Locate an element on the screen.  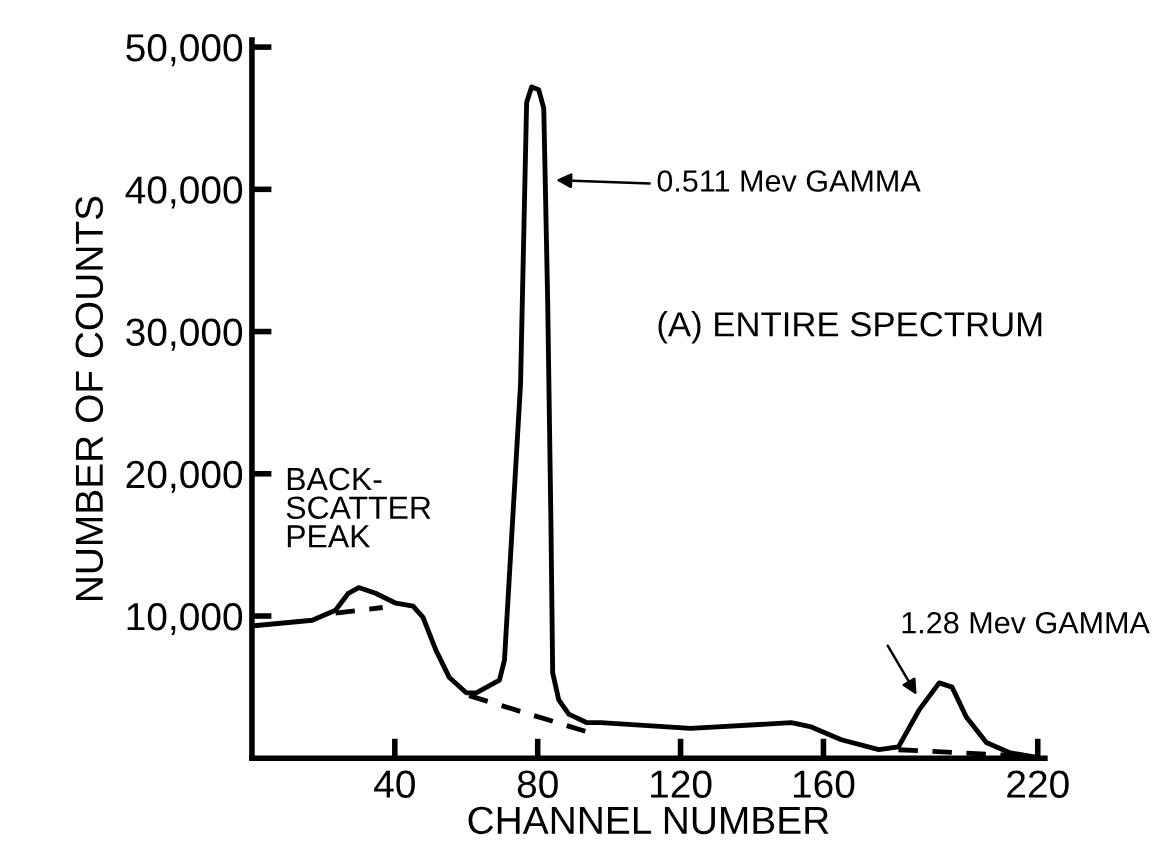
x-tick-label: 120 is located at coordinates (681, 784).